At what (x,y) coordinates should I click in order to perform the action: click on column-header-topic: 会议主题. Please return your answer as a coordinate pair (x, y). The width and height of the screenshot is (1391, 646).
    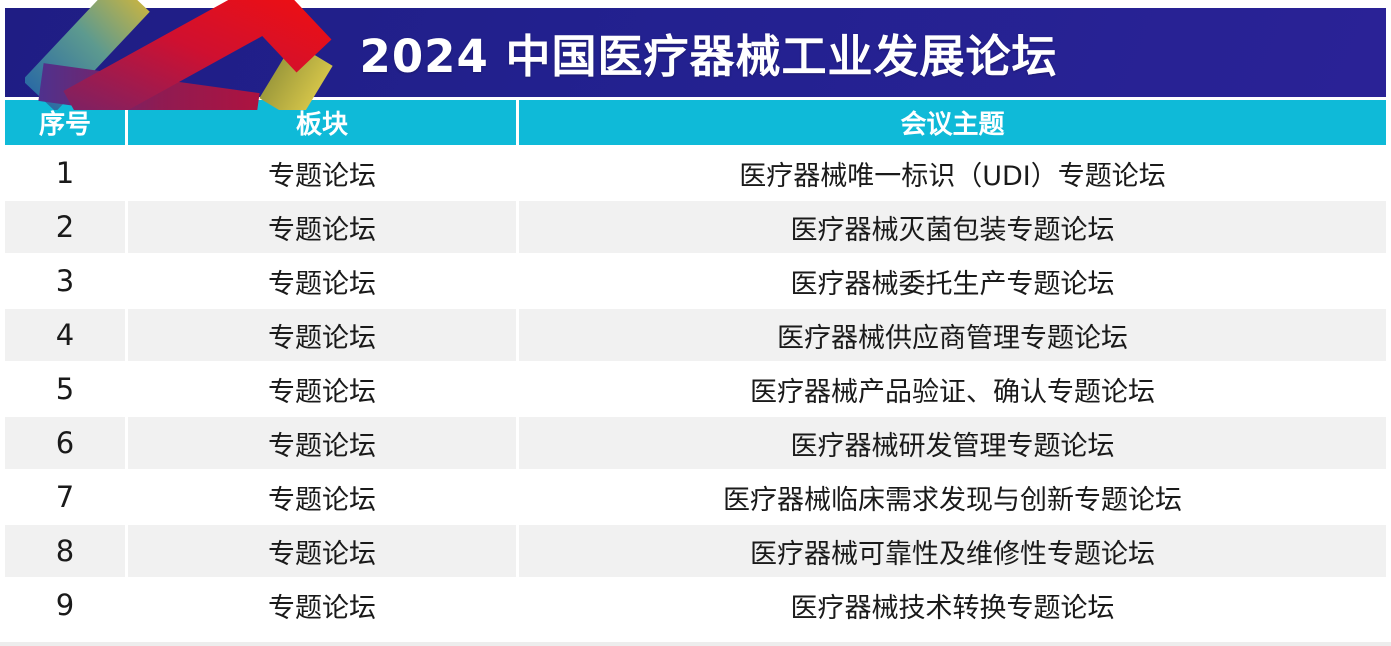
    Looking at the image, I should click on (952, 122).